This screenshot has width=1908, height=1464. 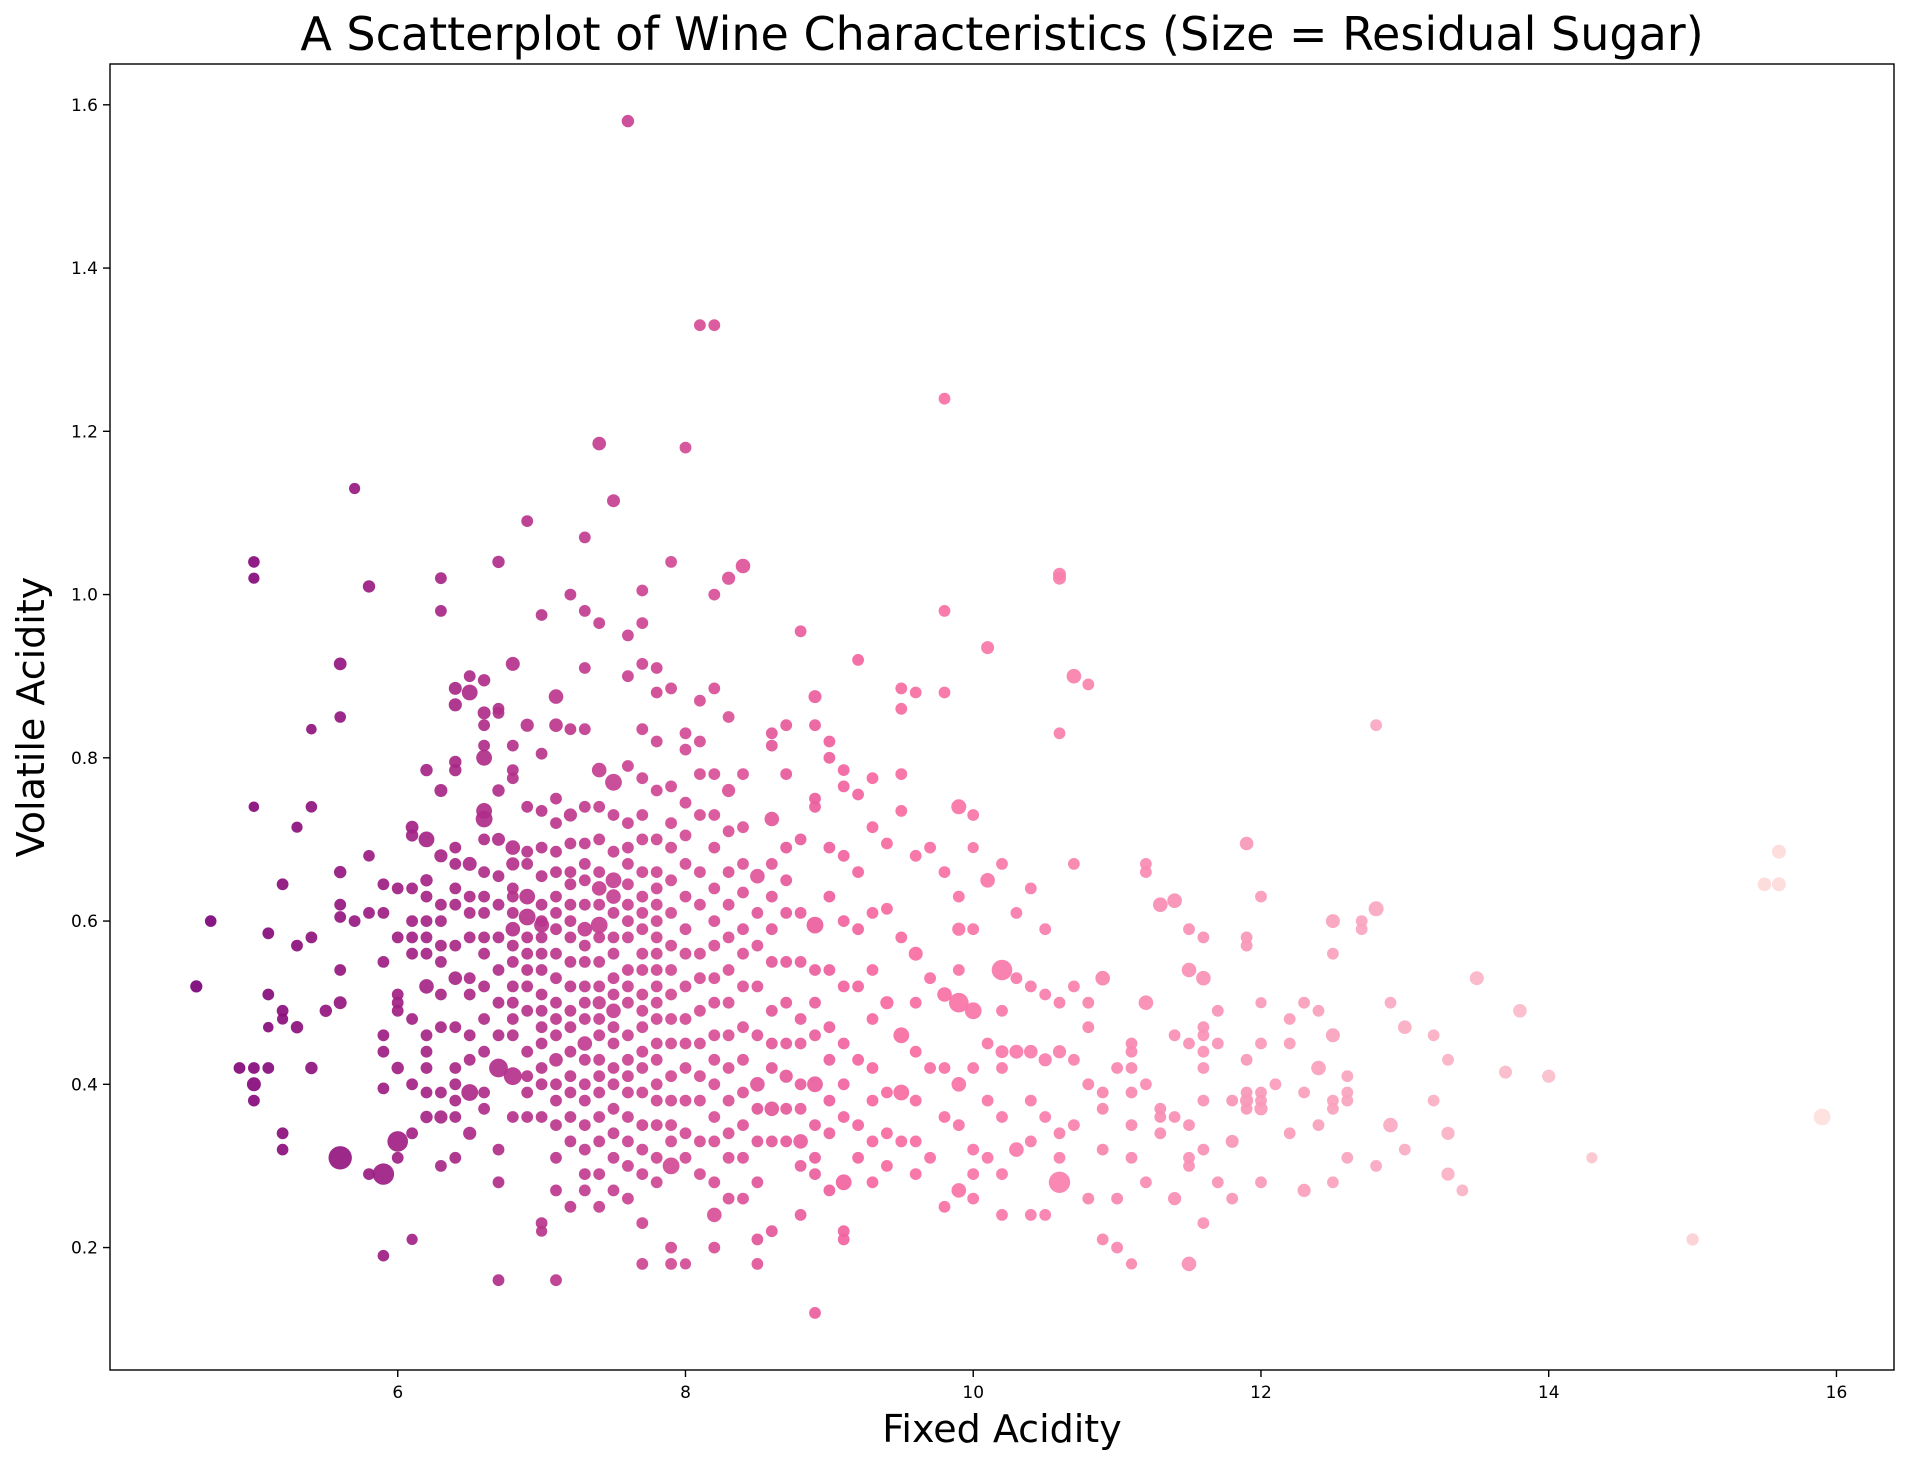 What do you see at coordinates (84, 759) in the screenshot?
I see `y-tick-label: 0.8` at bounding box center [84, 759].